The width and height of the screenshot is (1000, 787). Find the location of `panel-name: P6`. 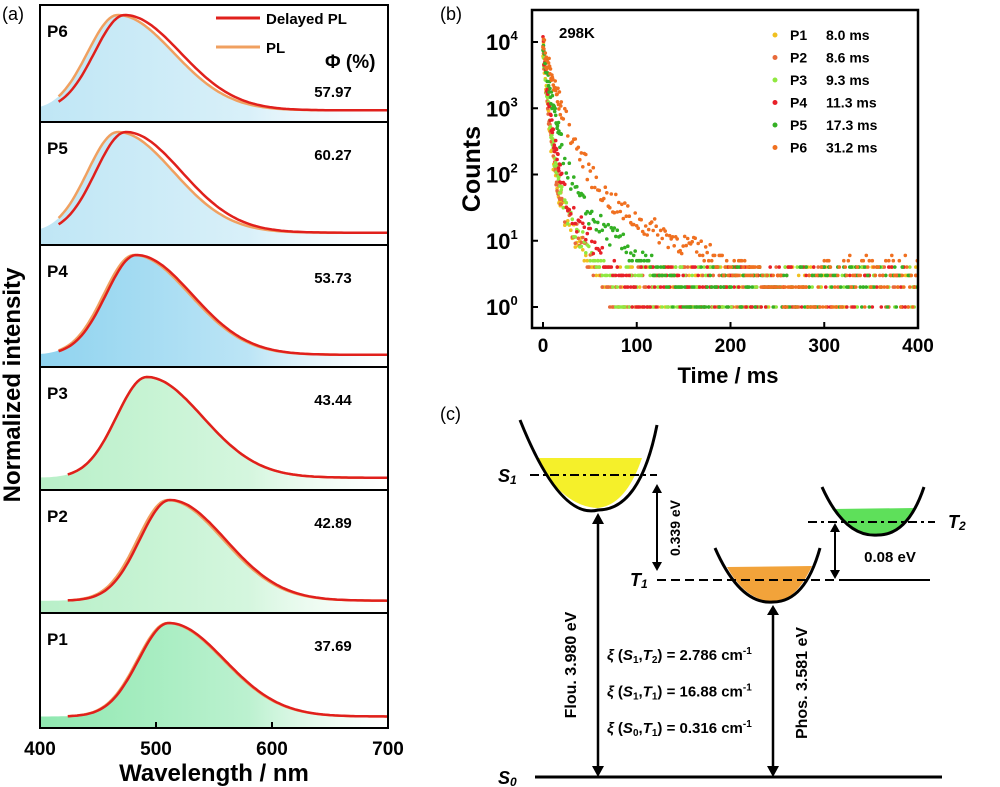

panel-name: P6 is located at coordinates (57, 31).